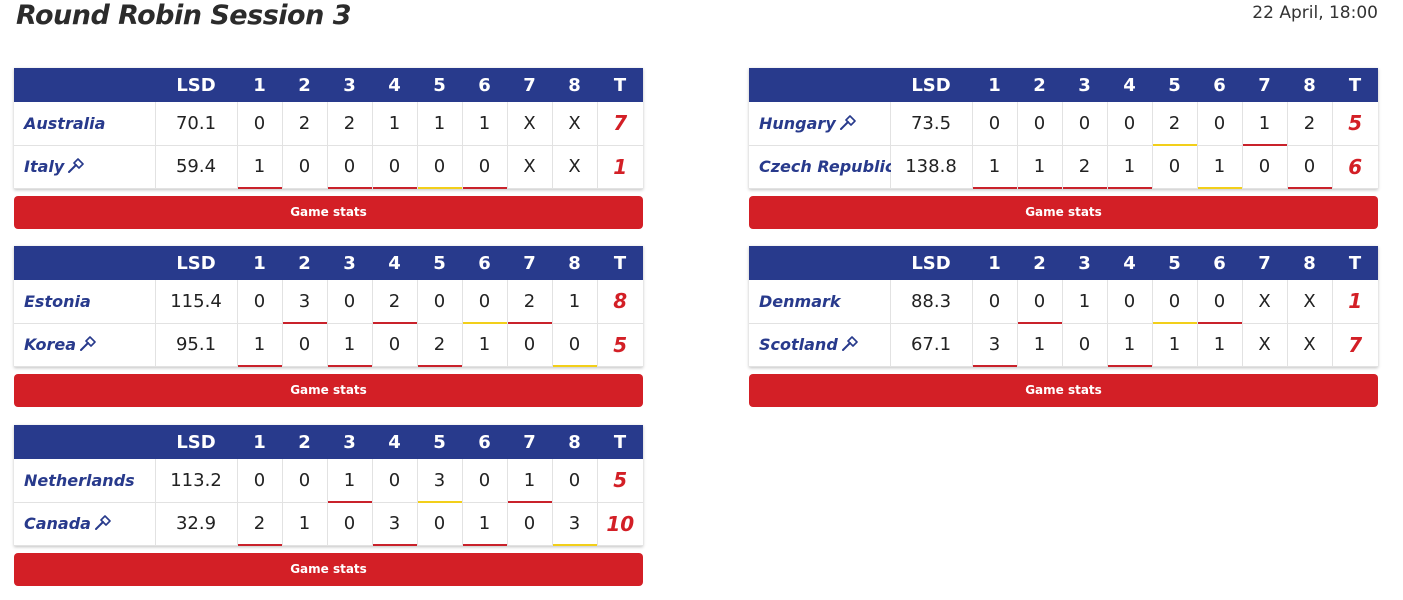  I want to click on team-name-cell: Scotland, so click(819, 345).